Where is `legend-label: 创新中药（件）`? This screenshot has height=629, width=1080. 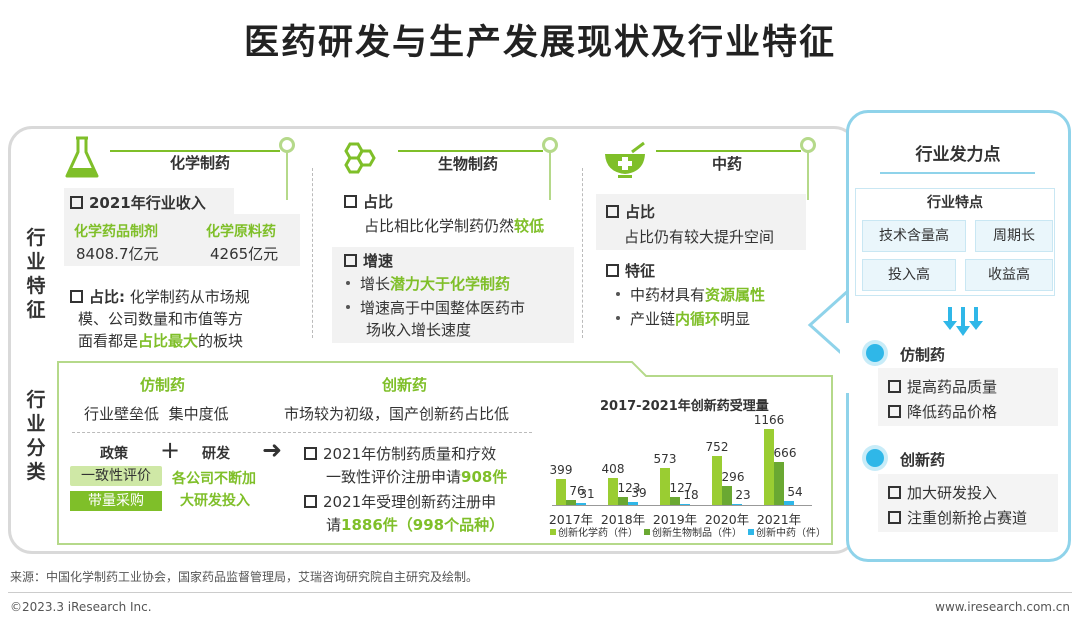 legend-label: 创新中药（件） is located at coordinates (791, 533).